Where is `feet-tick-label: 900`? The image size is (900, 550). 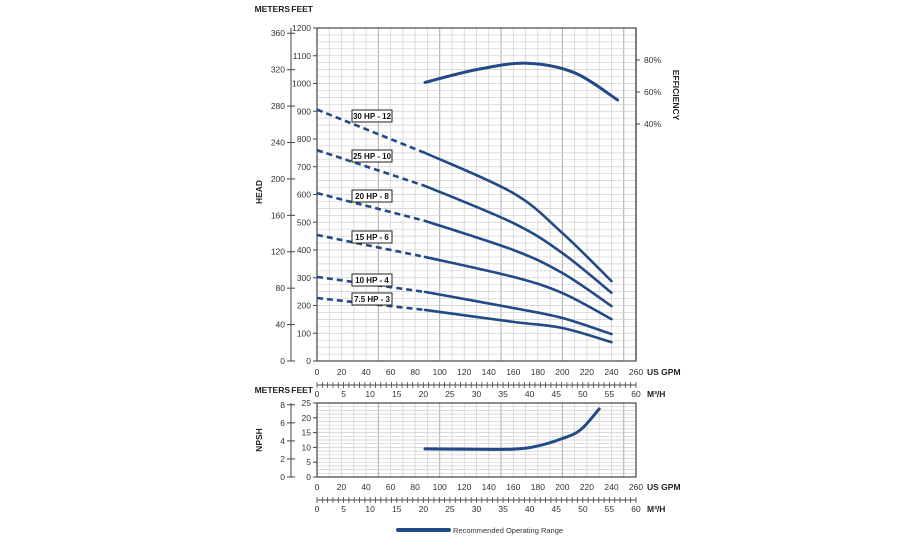
feet-tick-label: 900 is located at coordinates (304, 111).